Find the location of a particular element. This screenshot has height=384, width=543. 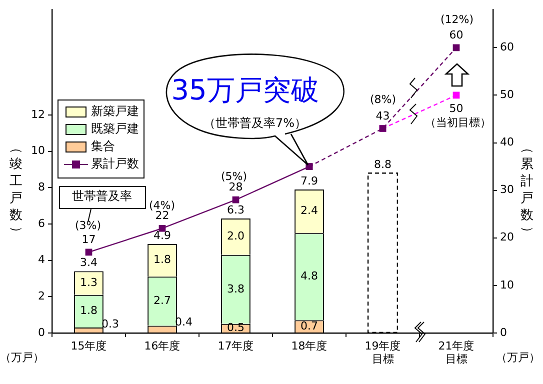

data-label: 2.4 is located at coordinates (309, 211).